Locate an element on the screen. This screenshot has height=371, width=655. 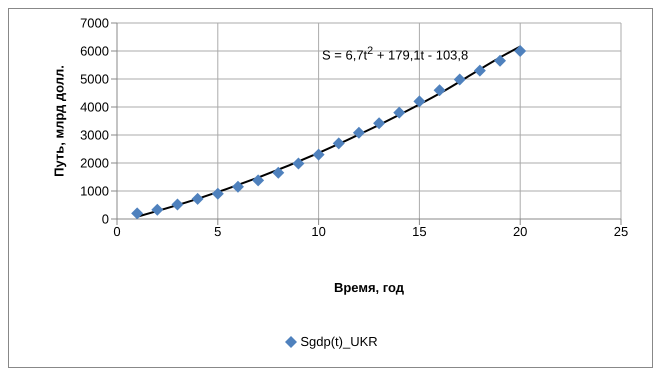
y-tick-label: 2000 is located at coordinates (94, 163).